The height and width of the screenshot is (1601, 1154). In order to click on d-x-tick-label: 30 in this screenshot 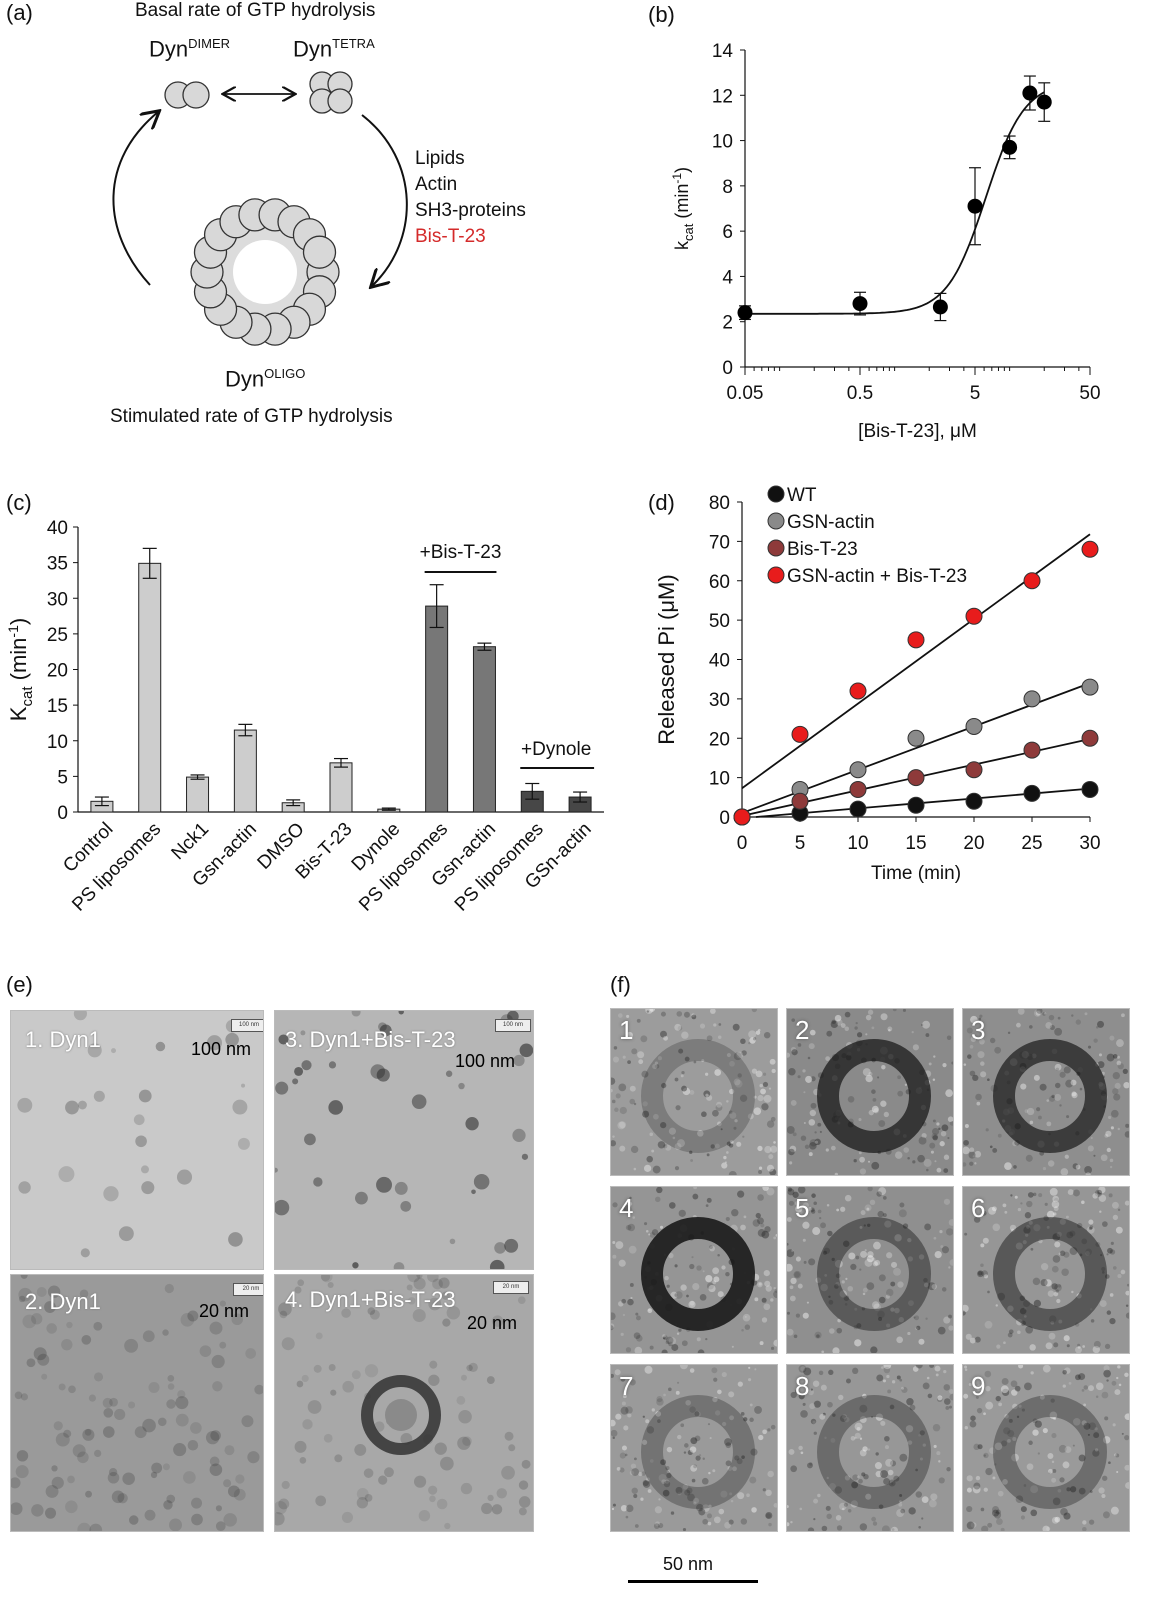, I will do `click(1089, 843)`.